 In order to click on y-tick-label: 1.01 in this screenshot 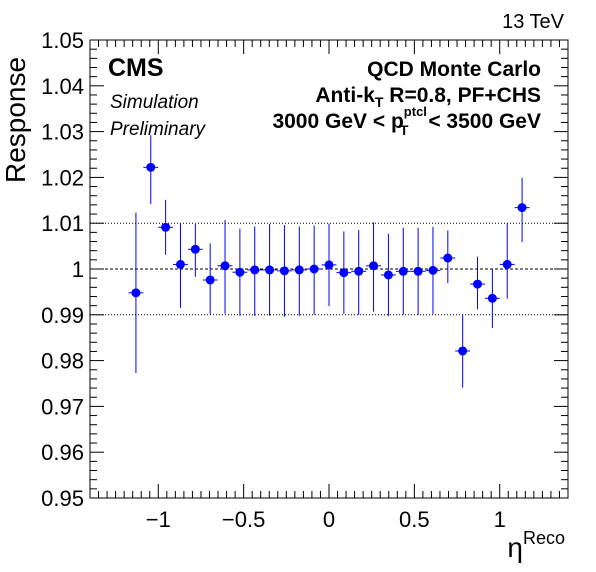, I will do `click(62, 223)`.